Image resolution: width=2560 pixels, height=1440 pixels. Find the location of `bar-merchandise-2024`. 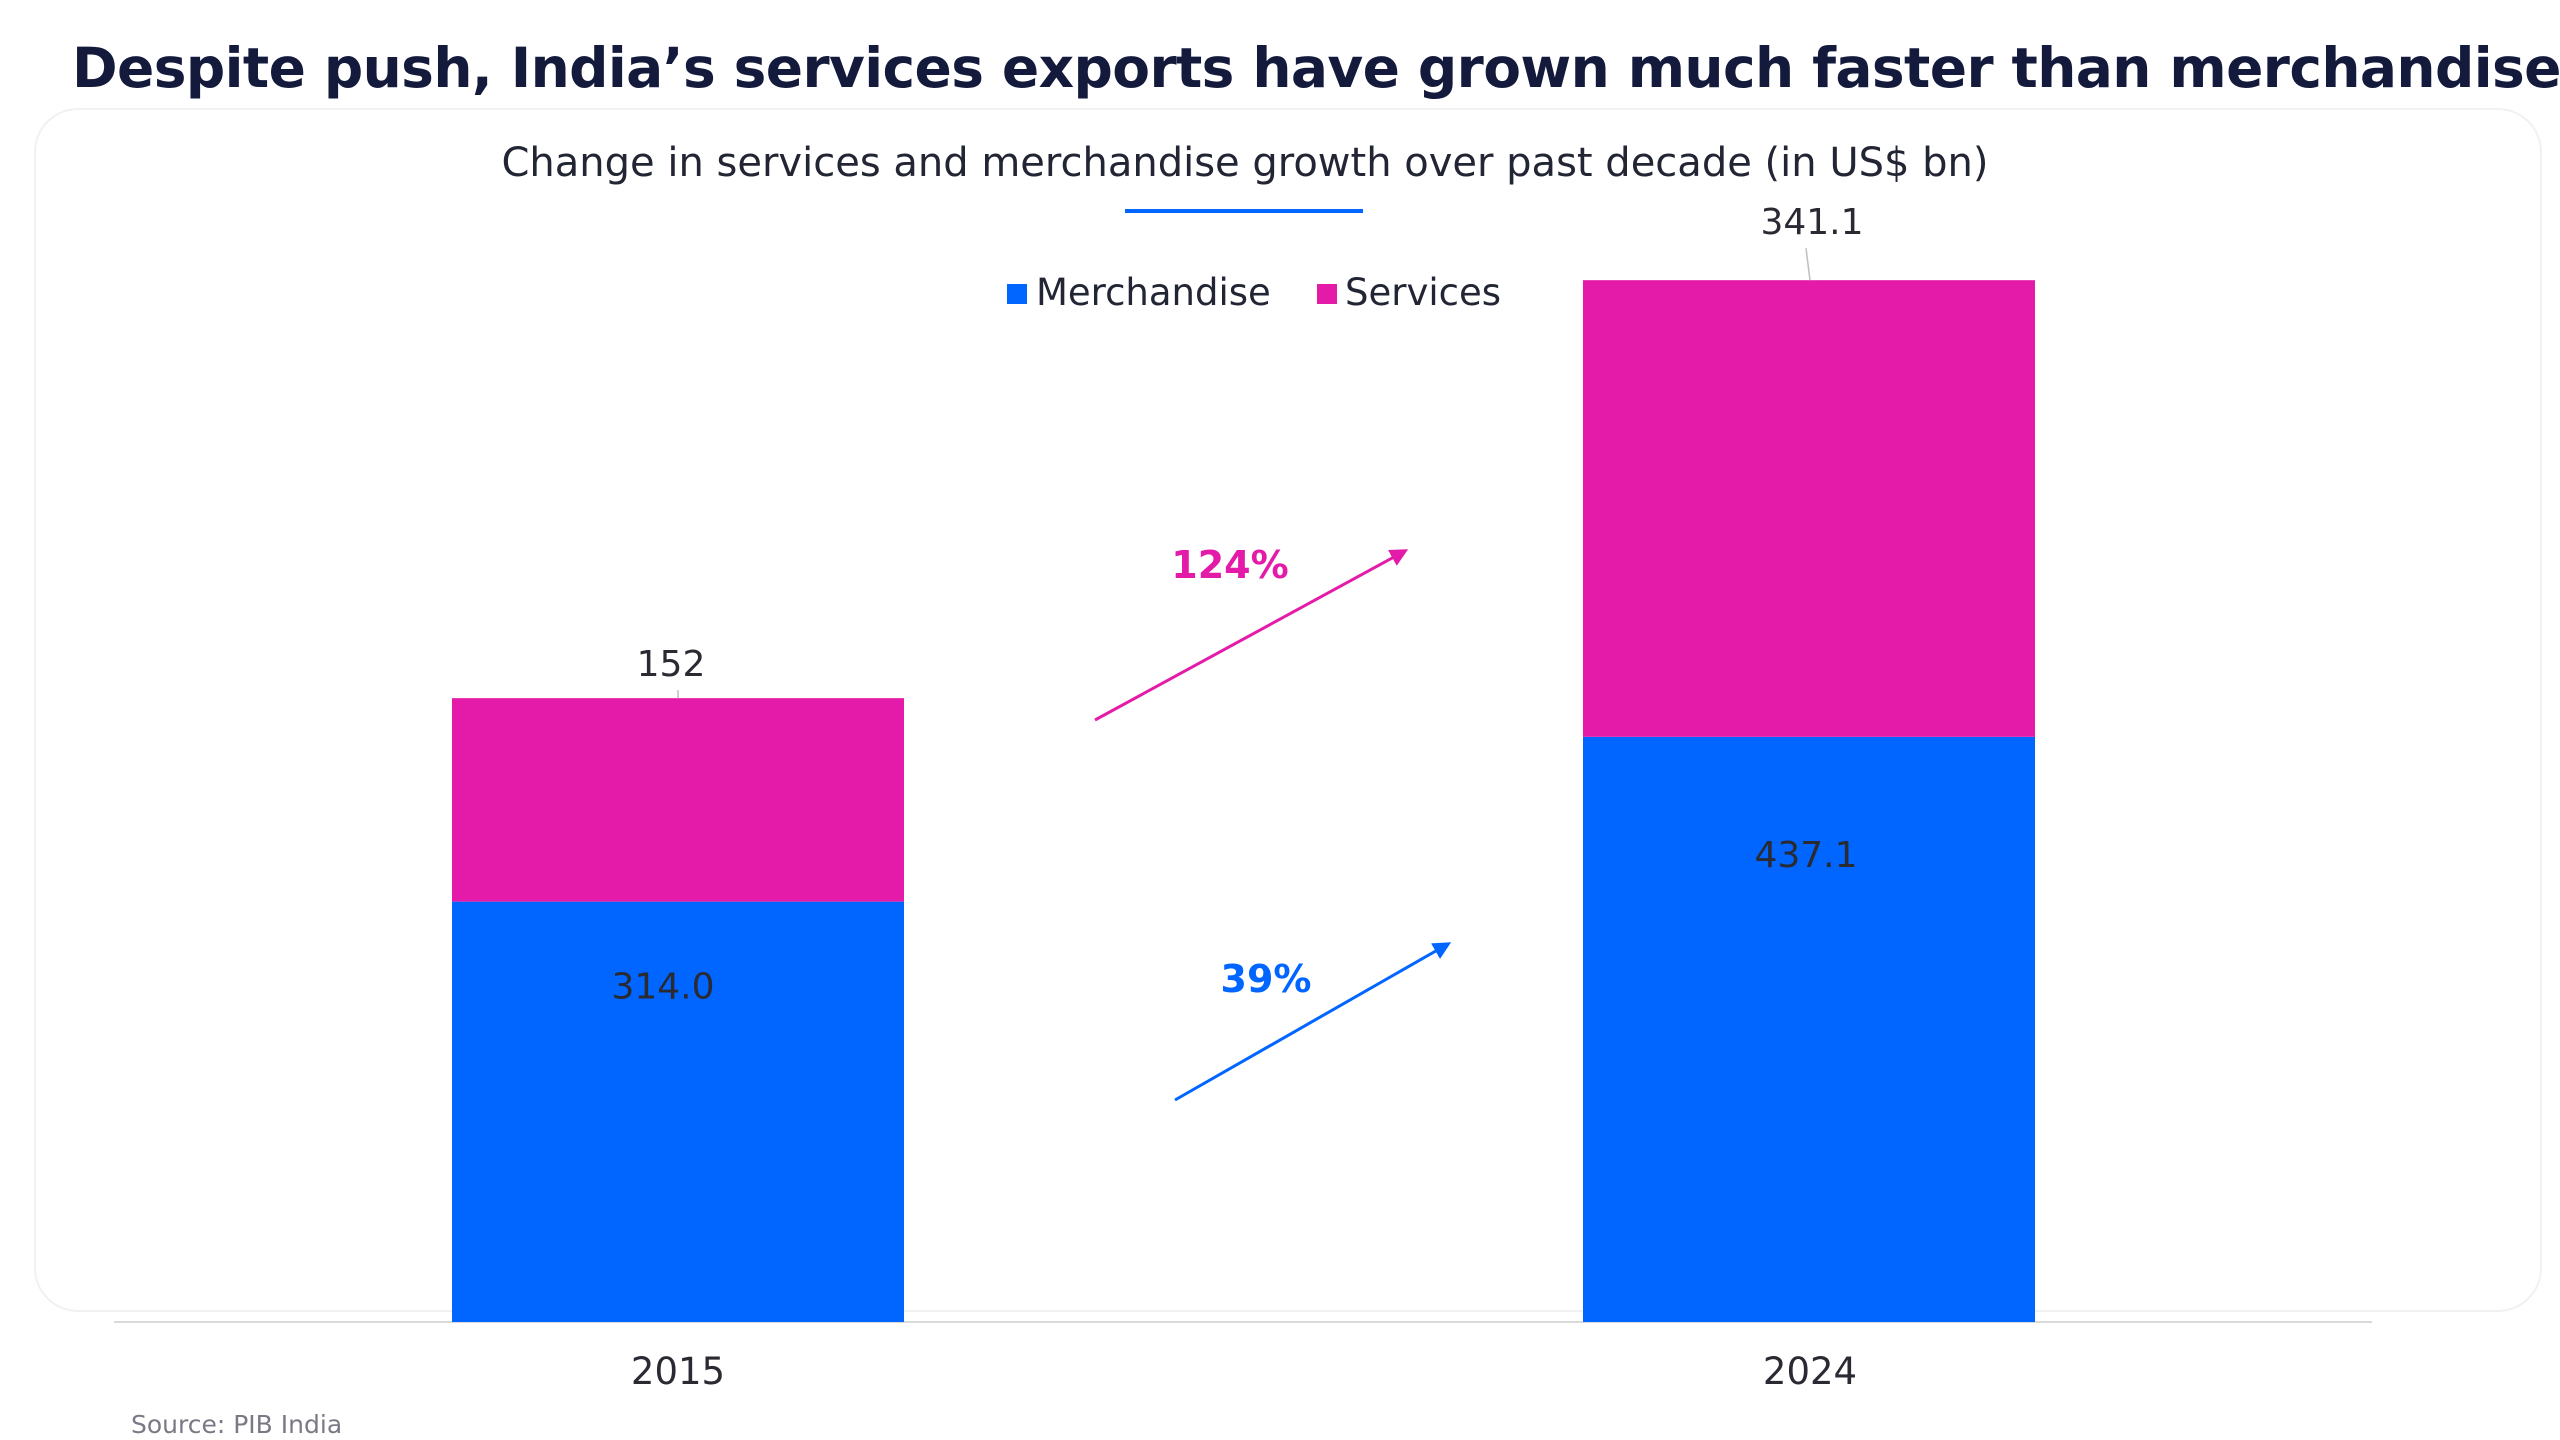

bar-merchandise-2024 is located at coordinates (1809, 1029).